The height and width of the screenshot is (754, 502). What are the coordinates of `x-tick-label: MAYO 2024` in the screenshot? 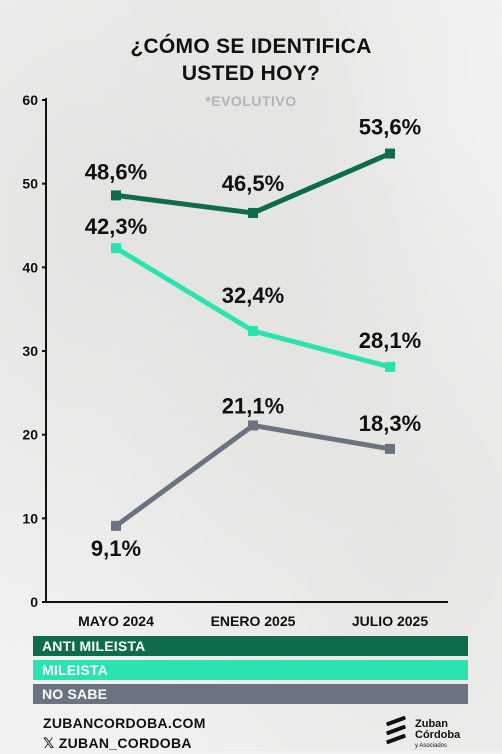 It's located at (116, 621).